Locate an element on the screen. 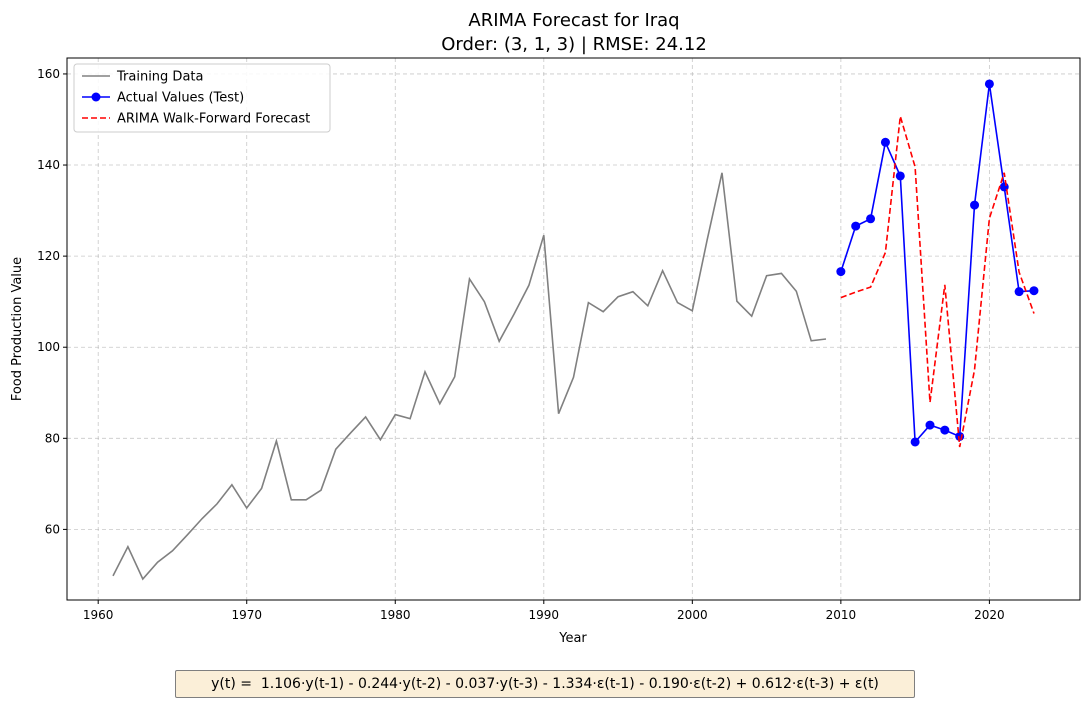 The width and height of the screenshot is (1089, 701). y-tick-label: 120 is located at coordinates (48, 256).